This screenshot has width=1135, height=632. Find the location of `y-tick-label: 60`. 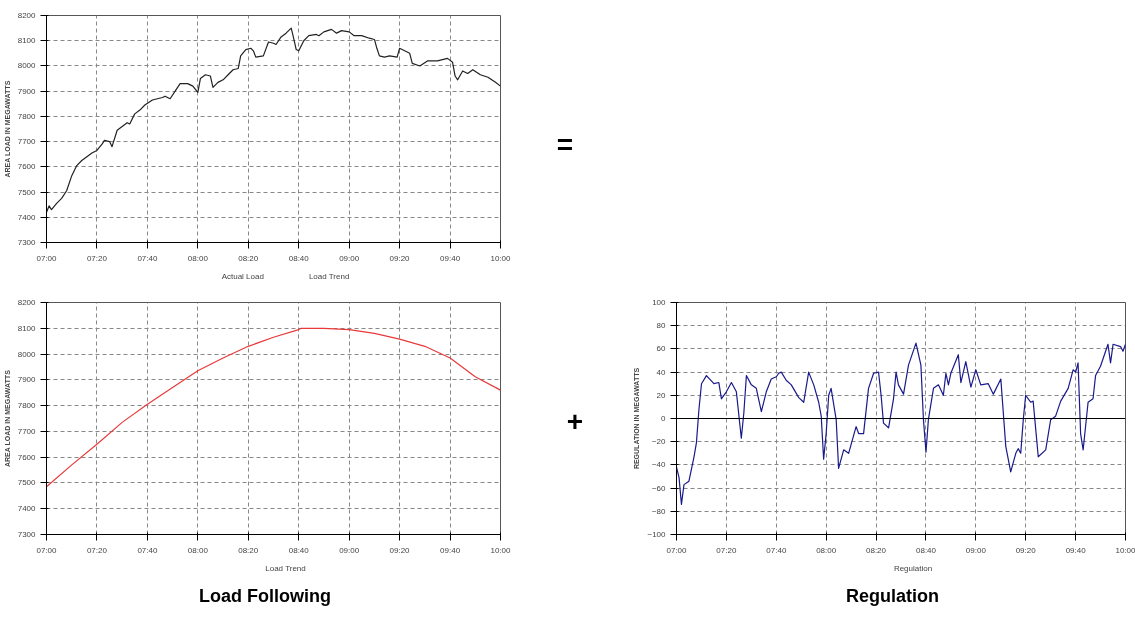

y-tick-label: 60 is located at coordinates (661, 349).